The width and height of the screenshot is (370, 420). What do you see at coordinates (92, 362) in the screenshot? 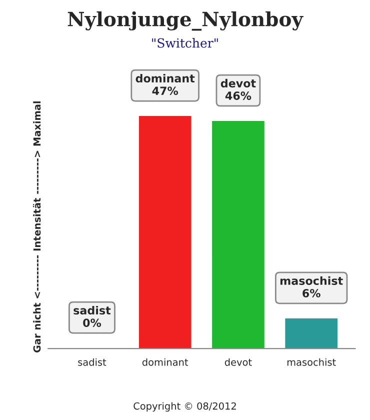
I see `x-tick-label: sadist` at bounding box center [92, 362].